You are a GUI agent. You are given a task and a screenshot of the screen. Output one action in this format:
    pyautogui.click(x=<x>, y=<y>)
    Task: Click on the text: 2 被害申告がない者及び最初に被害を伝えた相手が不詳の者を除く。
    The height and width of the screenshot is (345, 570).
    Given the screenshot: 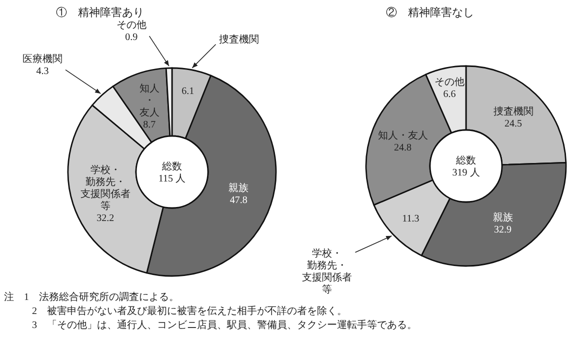 What is the action you would take?
    pyautogui.click(x=189, y=311)
    